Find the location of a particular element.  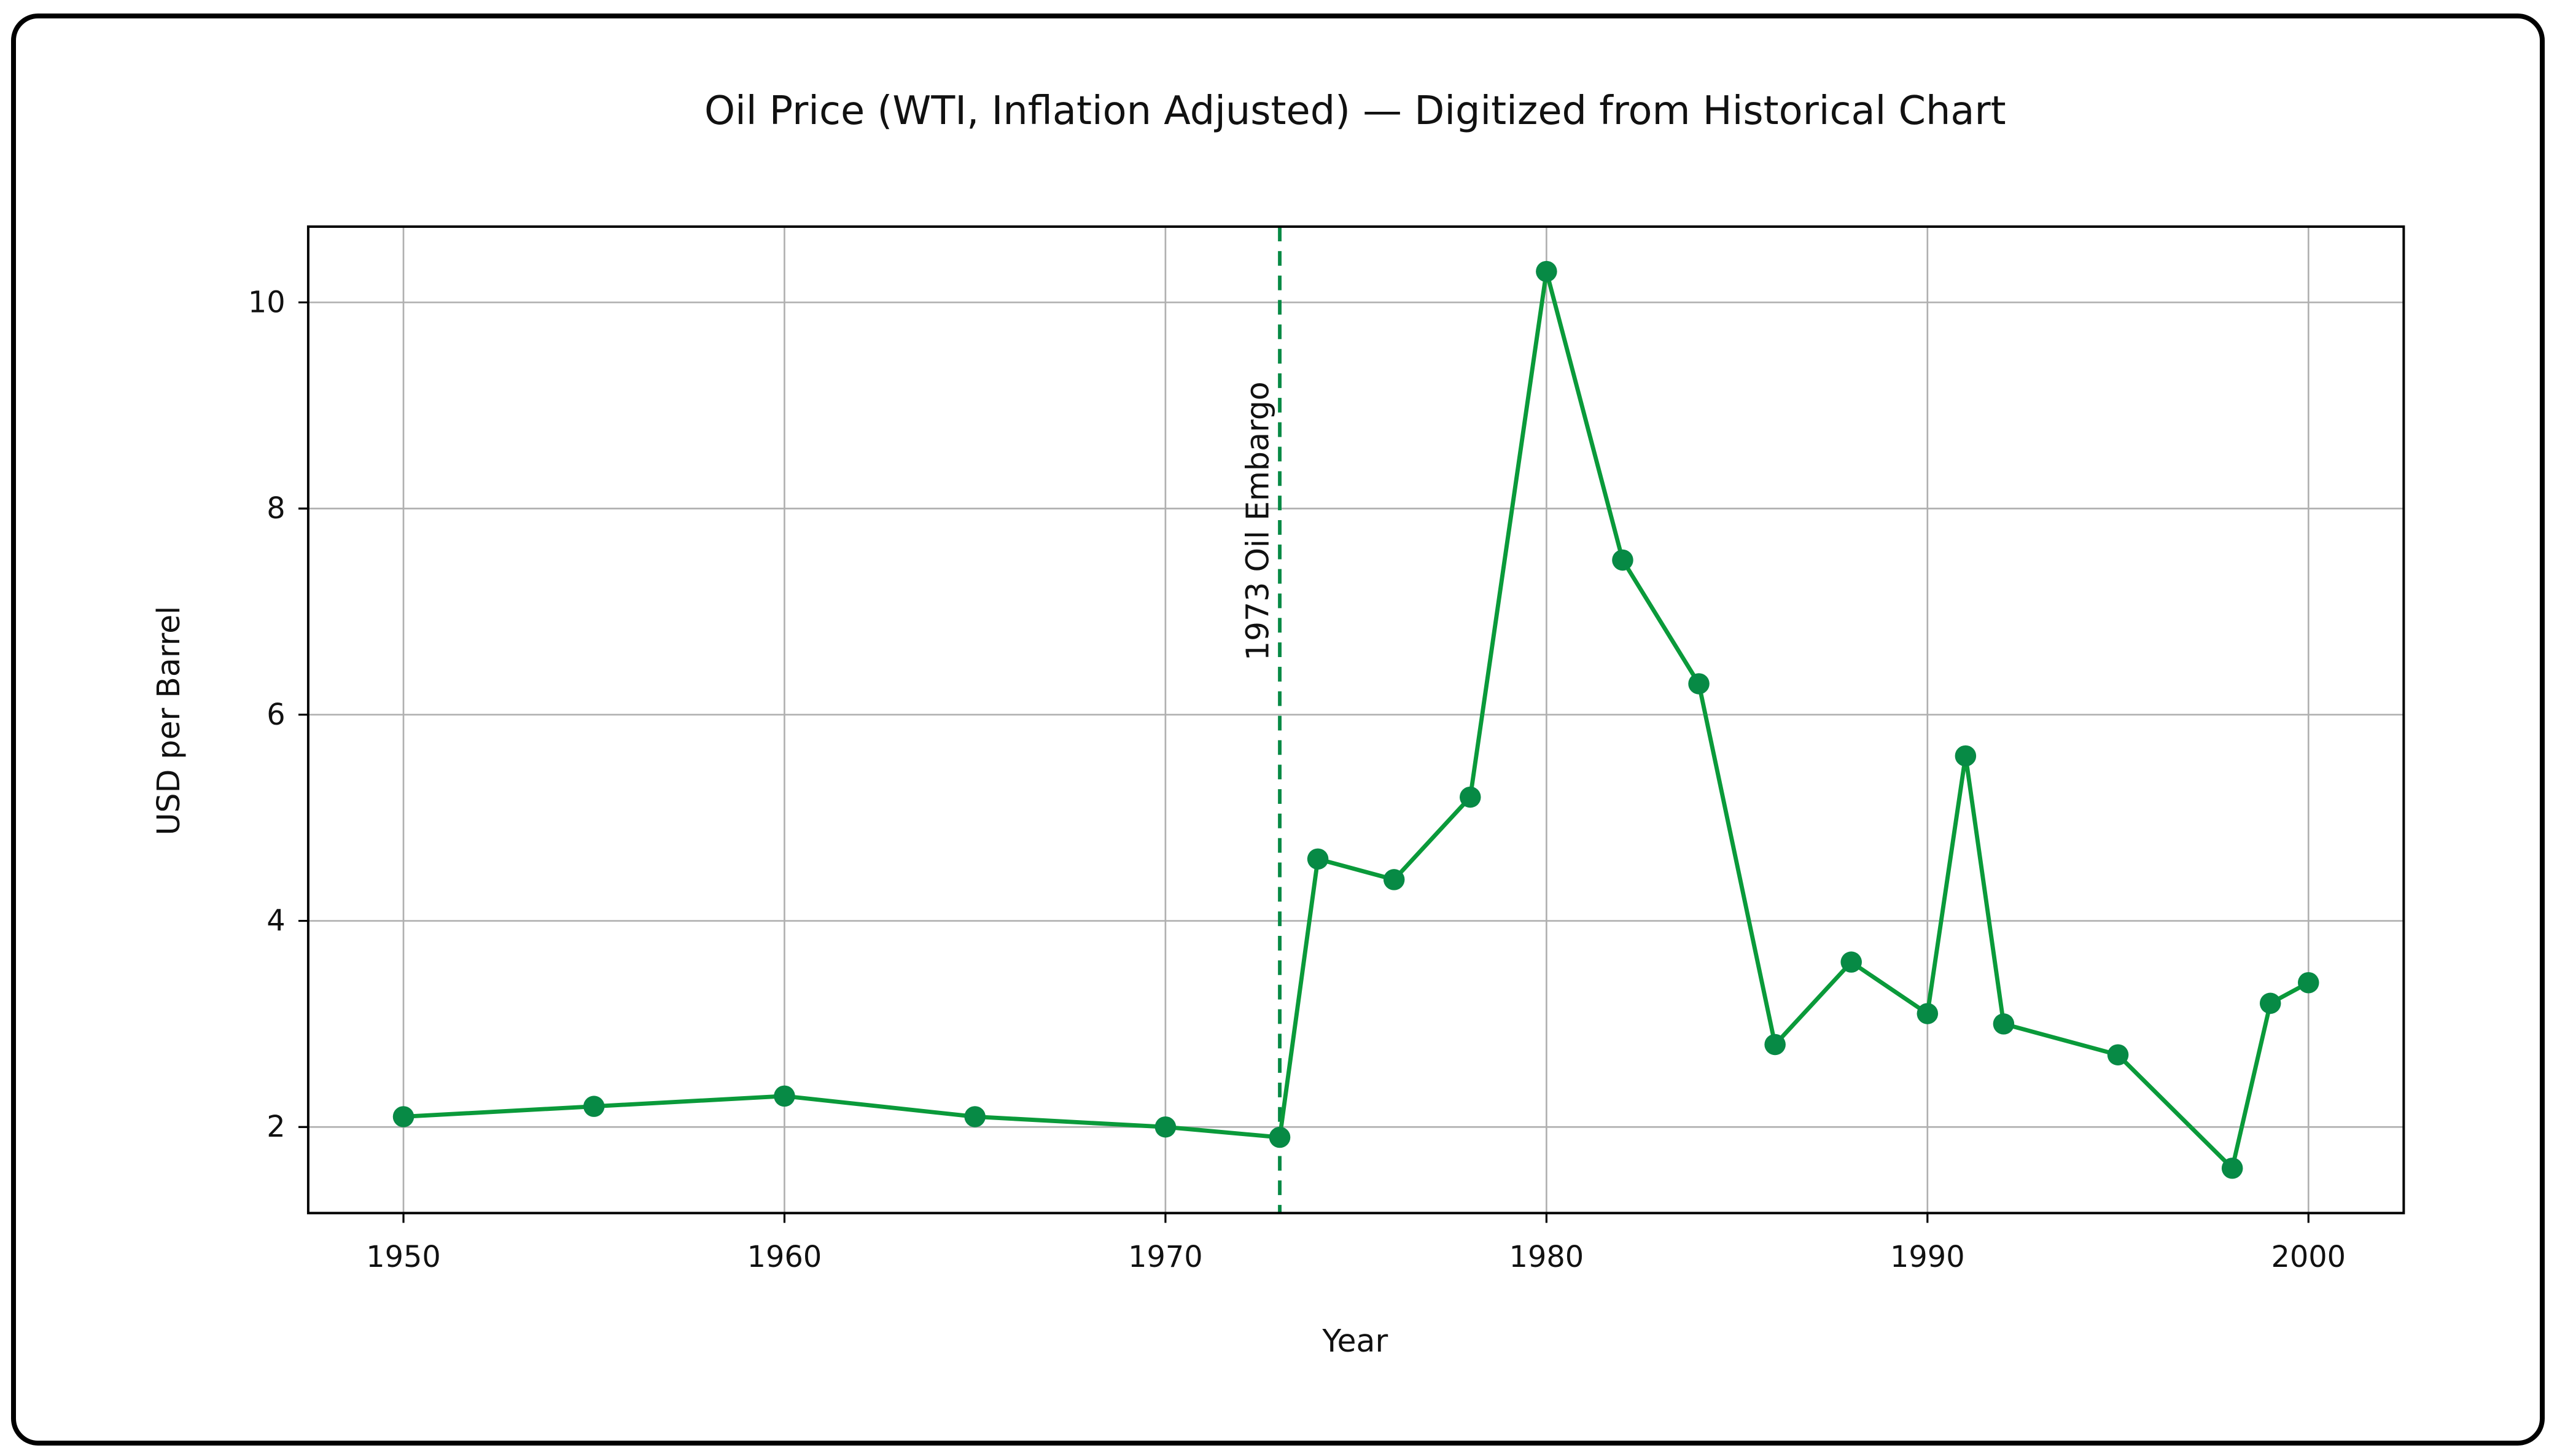

x-tick-label: 2000 is located at coordinates (2308, 1257).